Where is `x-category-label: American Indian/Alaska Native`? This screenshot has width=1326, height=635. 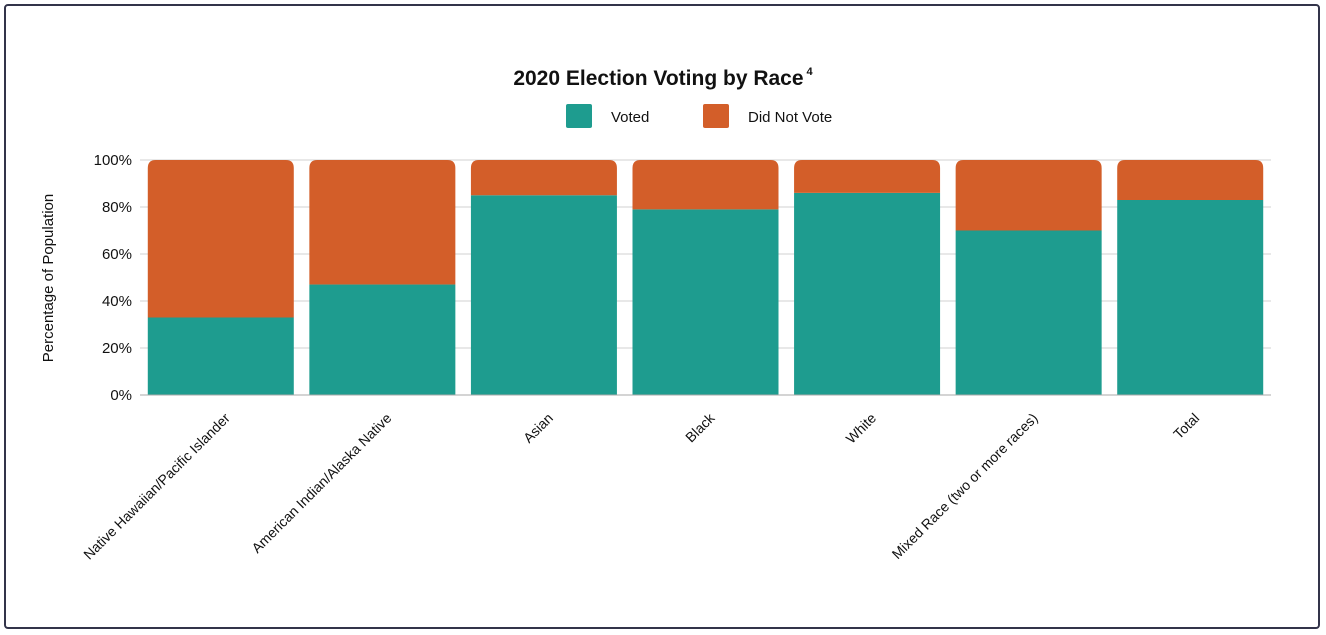
x-category-label: American Indian/Alaska Native is located at coordinates (321, 483).